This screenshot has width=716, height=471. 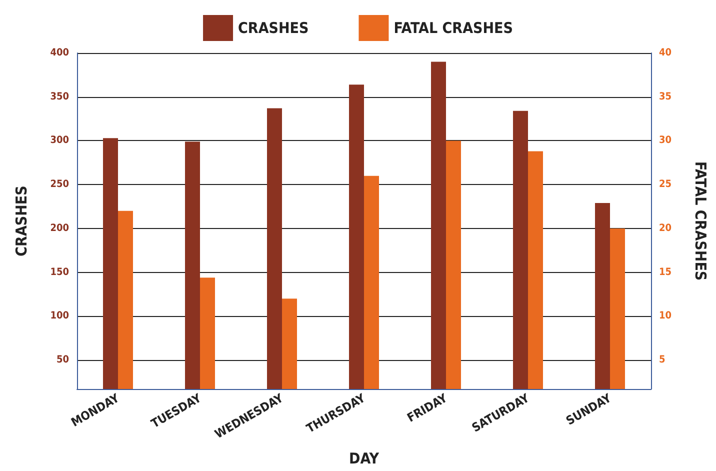 What do you see at coordinates (59, 53) in the screenshot?
I see `y-tick-label: 400` at bounding box center [59, 53].